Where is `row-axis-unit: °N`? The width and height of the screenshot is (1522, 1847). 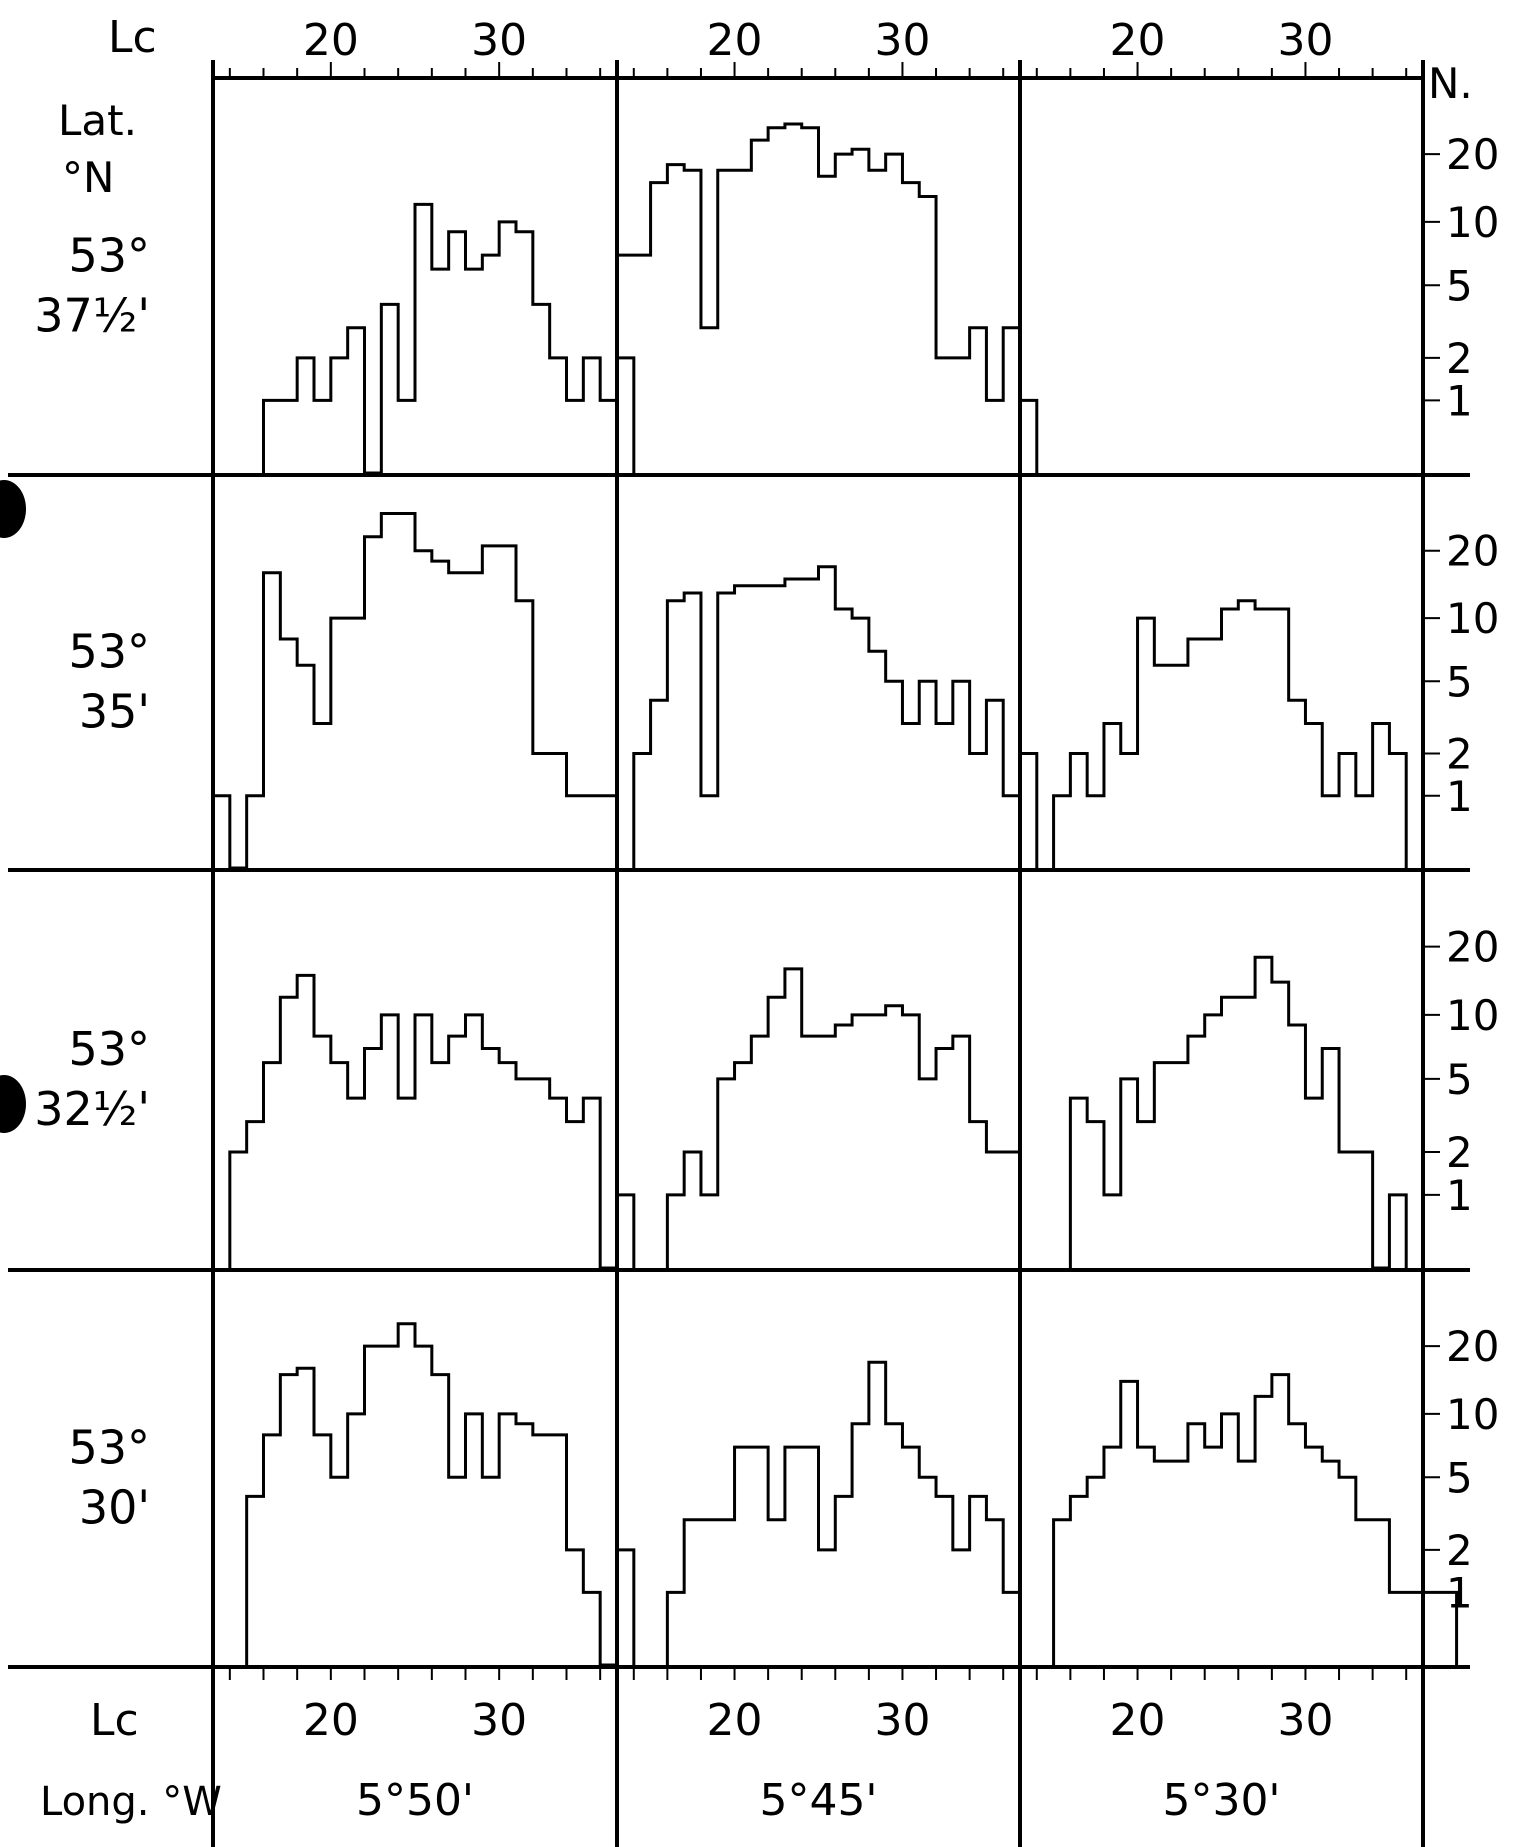 row-axis-unit: °N is located at coordinates (88, 177).